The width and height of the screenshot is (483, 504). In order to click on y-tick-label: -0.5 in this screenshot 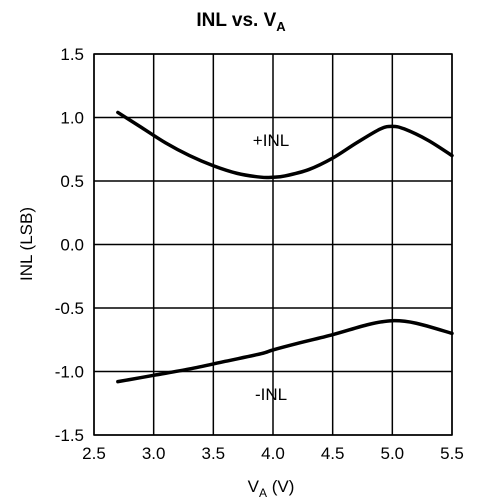, I will do `click(69, 308)`.